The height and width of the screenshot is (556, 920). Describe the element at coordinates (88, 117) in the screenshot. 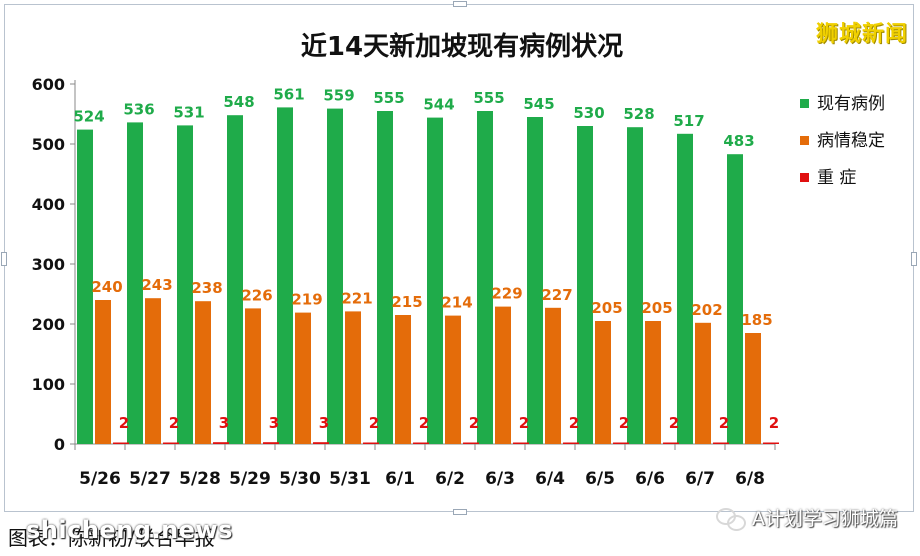

I see `data-label-1: 524` at that location.